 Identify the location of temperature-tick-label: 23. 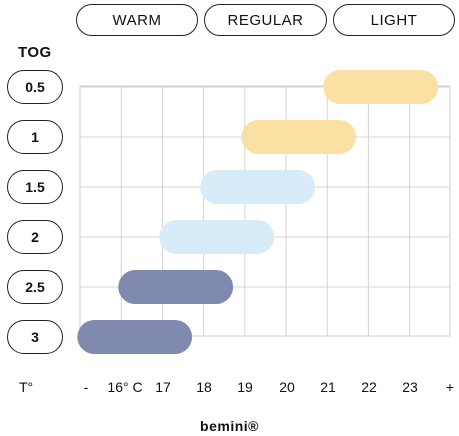
(410, 387).